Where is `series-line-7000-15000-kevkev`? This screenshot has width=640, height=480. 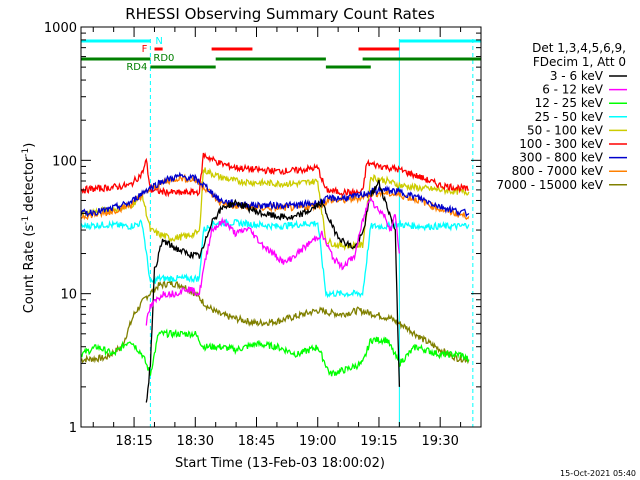
series-line-7000-15000-kevkev is located at coordinates (275, 321).